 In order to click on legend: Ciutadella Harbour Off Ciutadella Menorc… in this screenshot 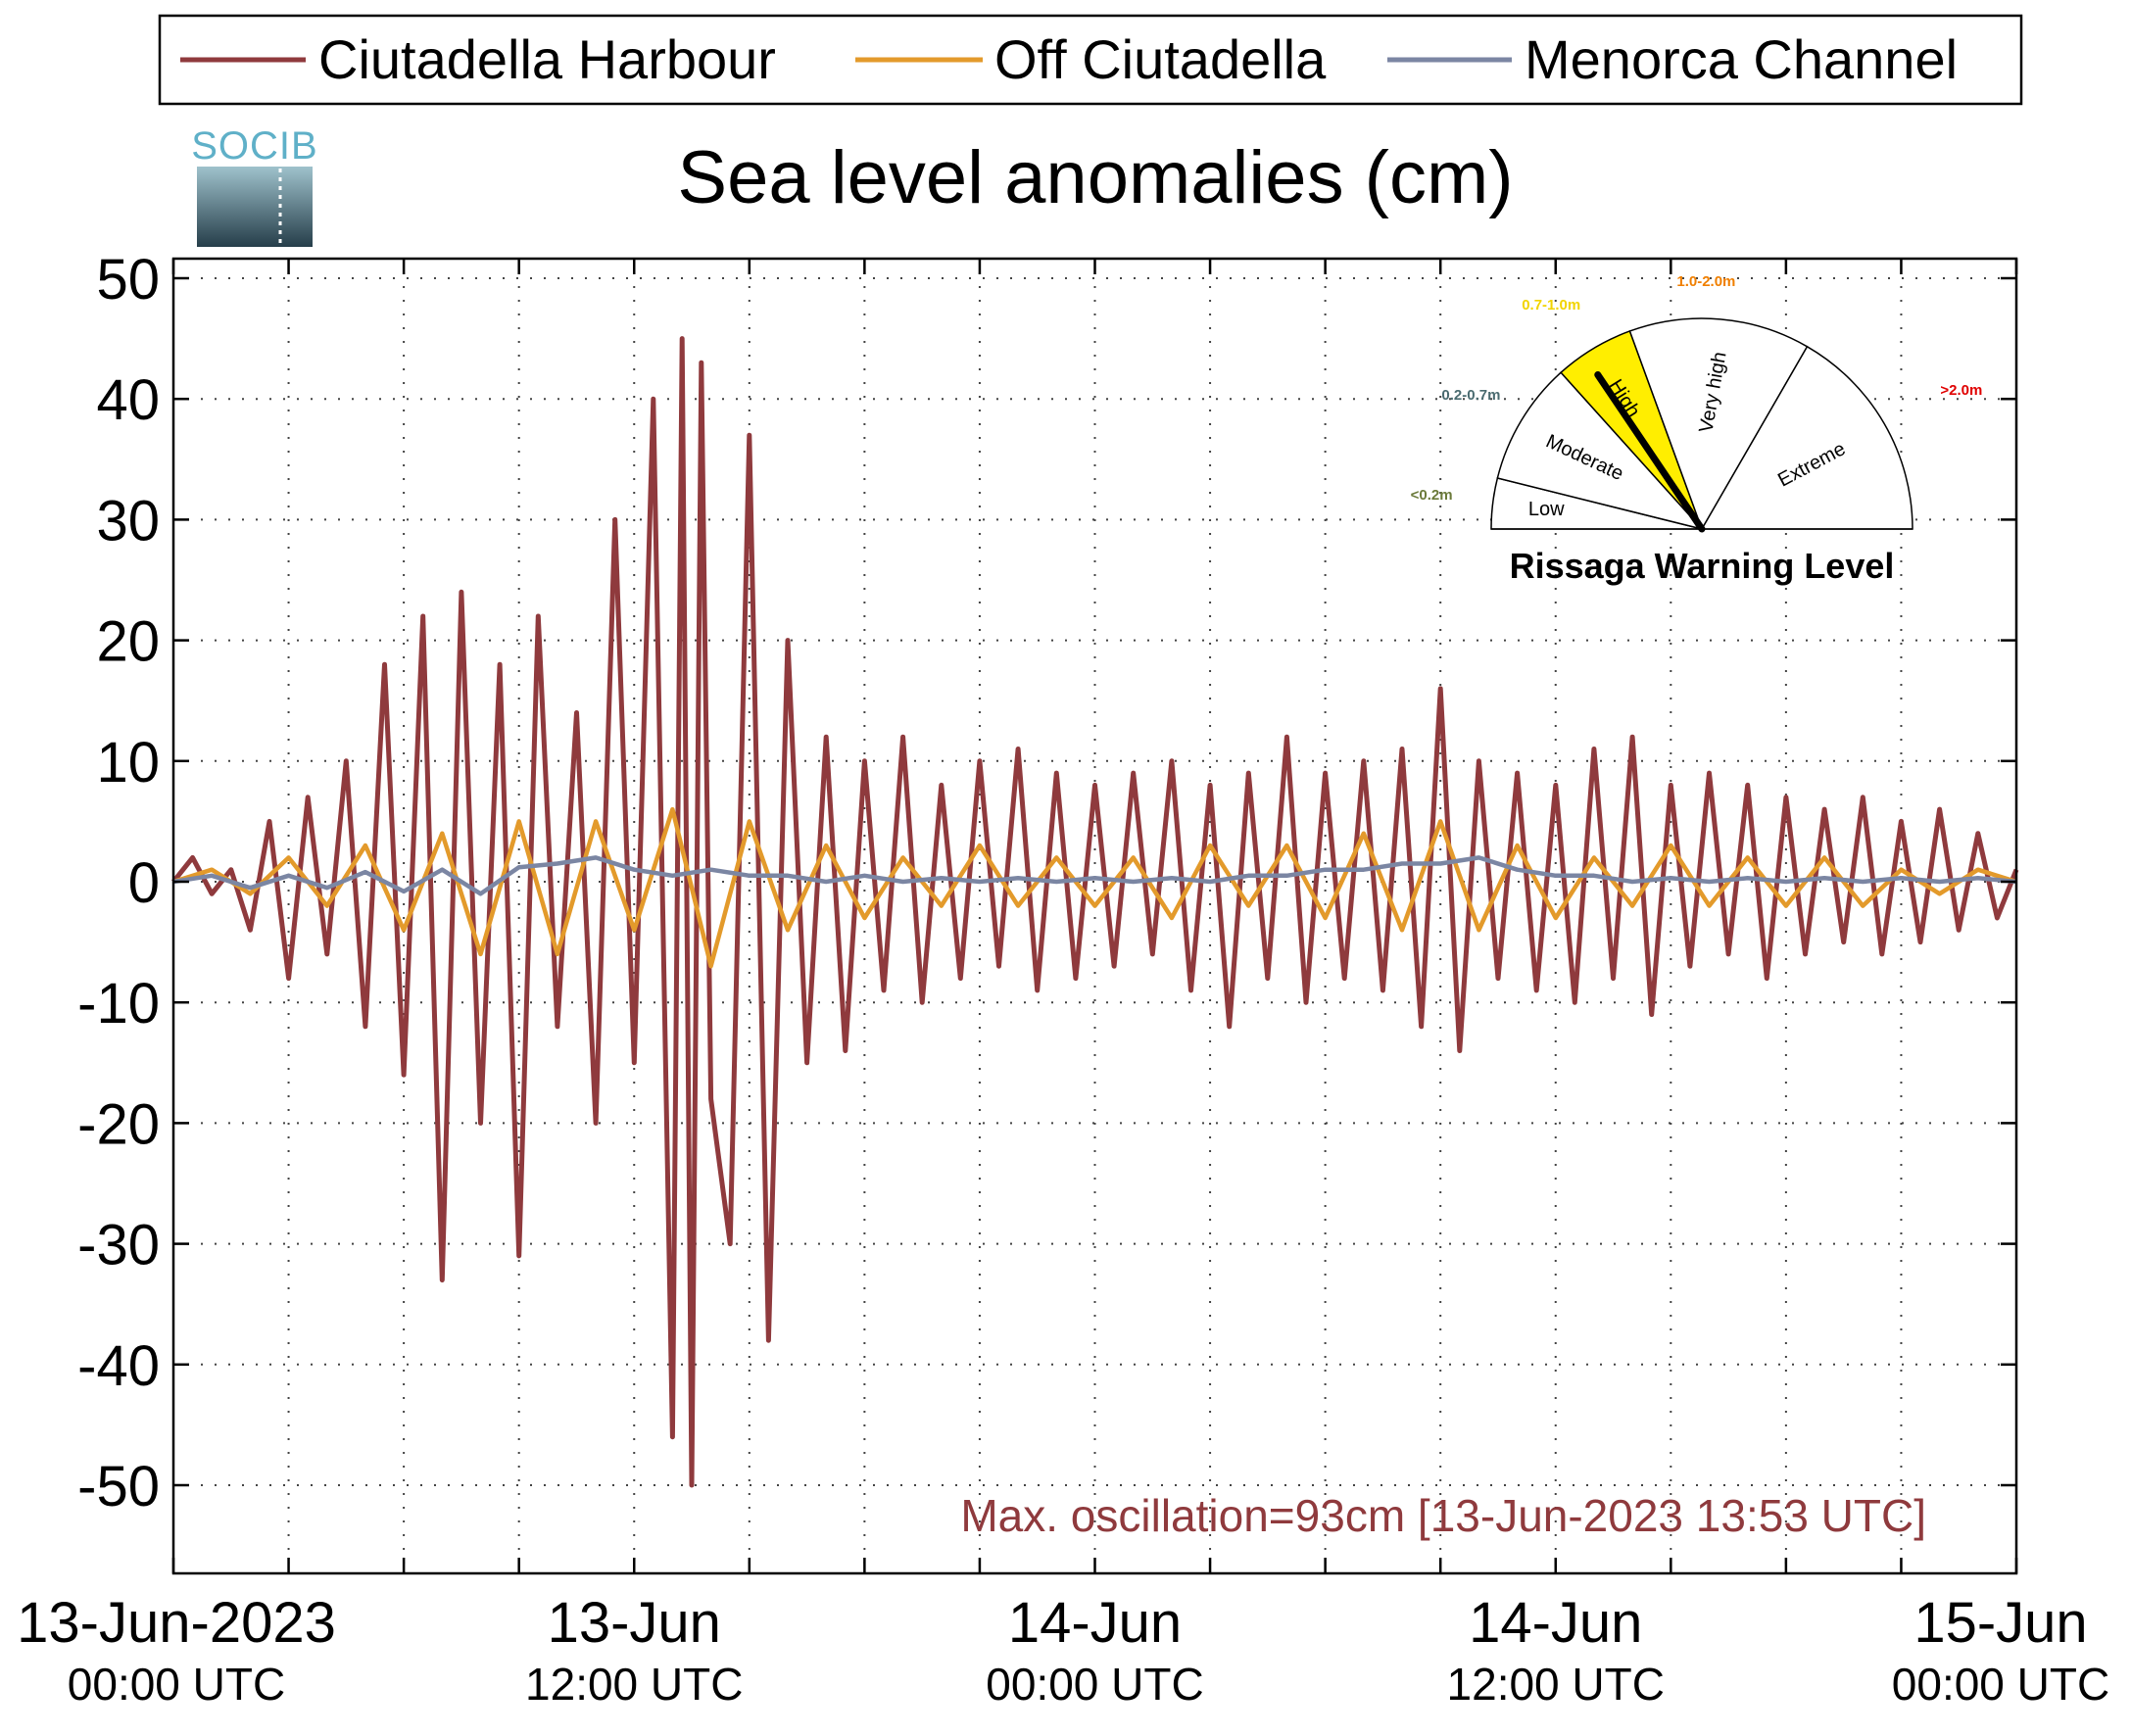, I will do `click(1090, 60)`.